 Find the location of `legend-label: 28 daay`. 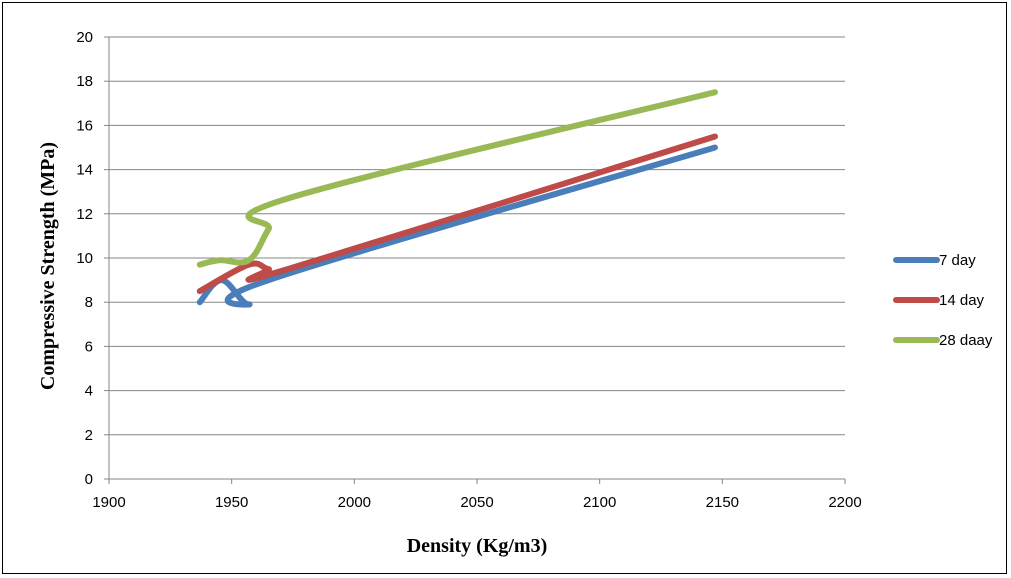

legend-label: 28 daay is located at coordinates (966, 340).